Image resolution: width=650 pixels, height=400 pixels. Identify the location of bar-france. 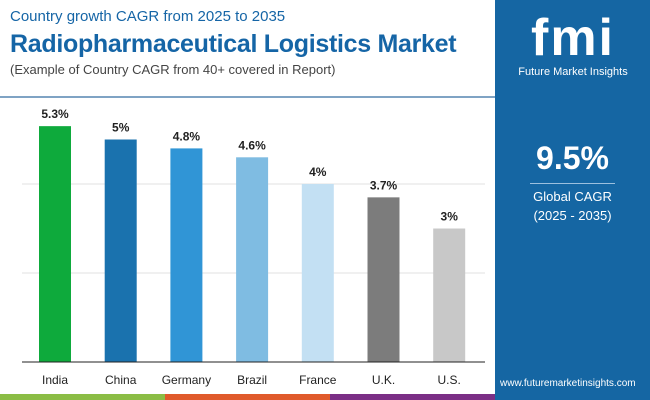
(317, 273).